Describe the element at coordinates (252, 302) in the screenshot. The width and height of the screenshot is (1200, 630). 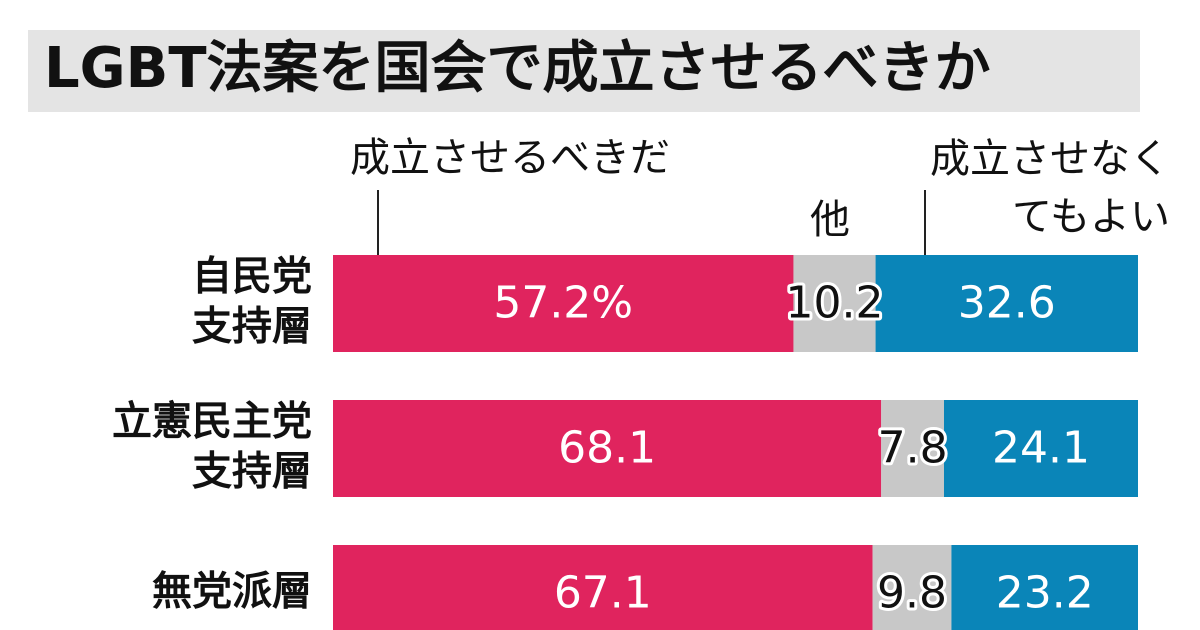
I see `category-label: 自民党支持層` at that location.